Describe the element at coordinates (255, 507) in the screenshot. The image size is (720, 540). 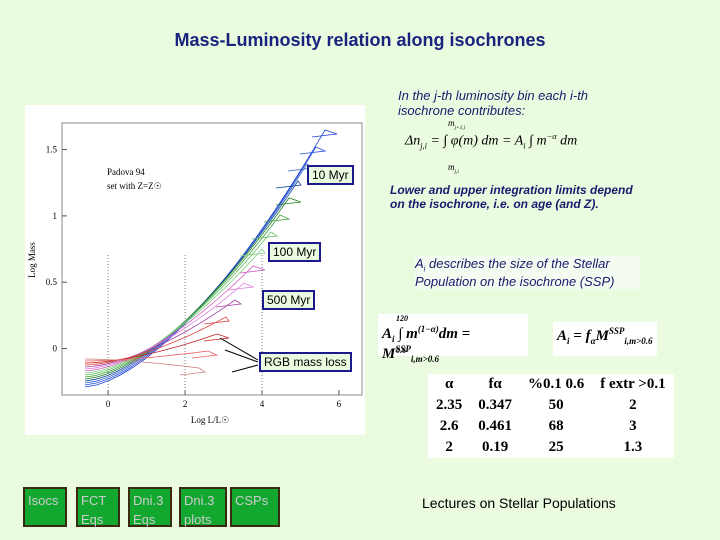
I see `nav-button: CSPs` at that location.